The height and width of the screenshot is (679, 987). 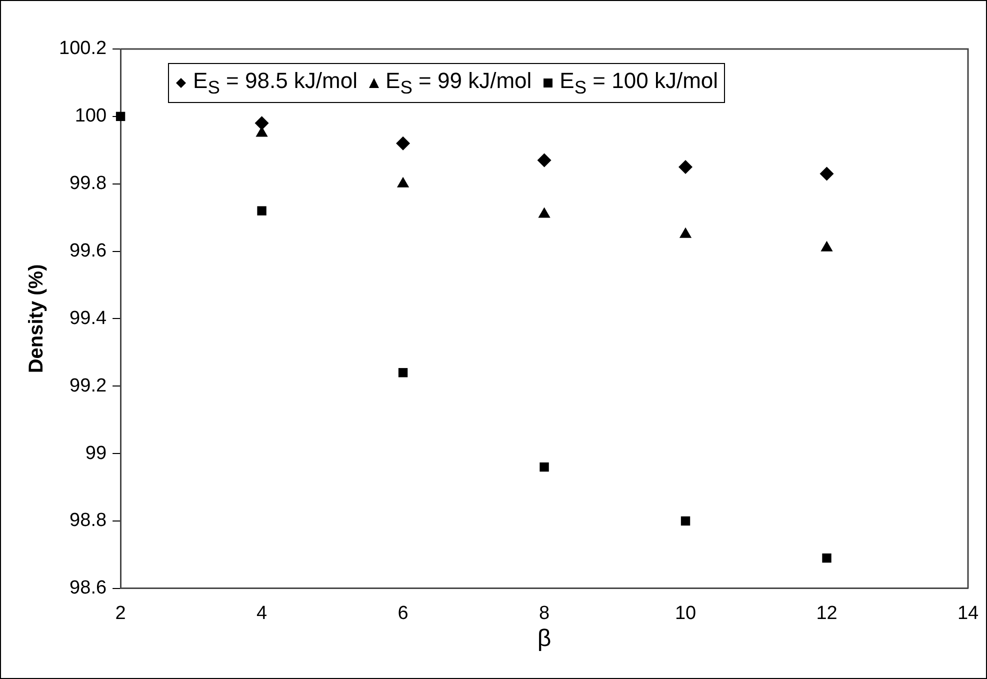 I want to click on legend-label: E$_{S}$ = 100 kJ/mol, so click(x=639, y=83).